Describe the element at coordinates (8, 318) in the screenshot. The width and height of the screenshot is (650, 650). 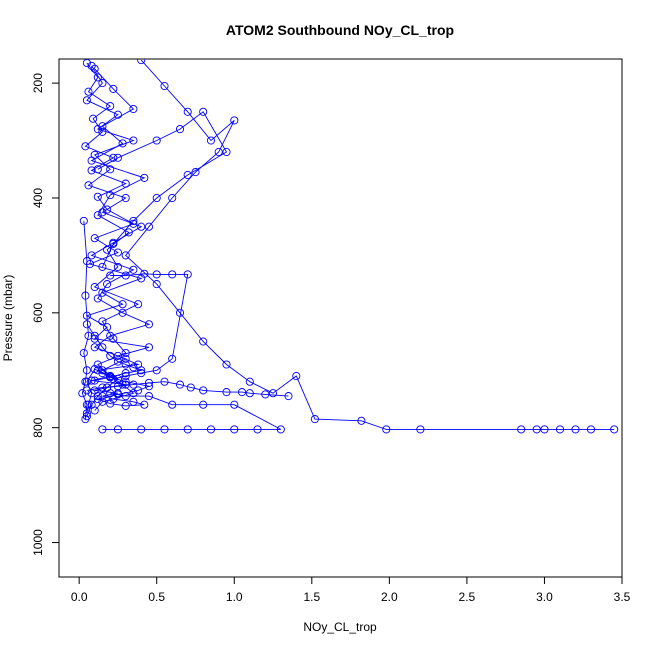
I see `y-axis-label: Pressure (mbar)` at that location.